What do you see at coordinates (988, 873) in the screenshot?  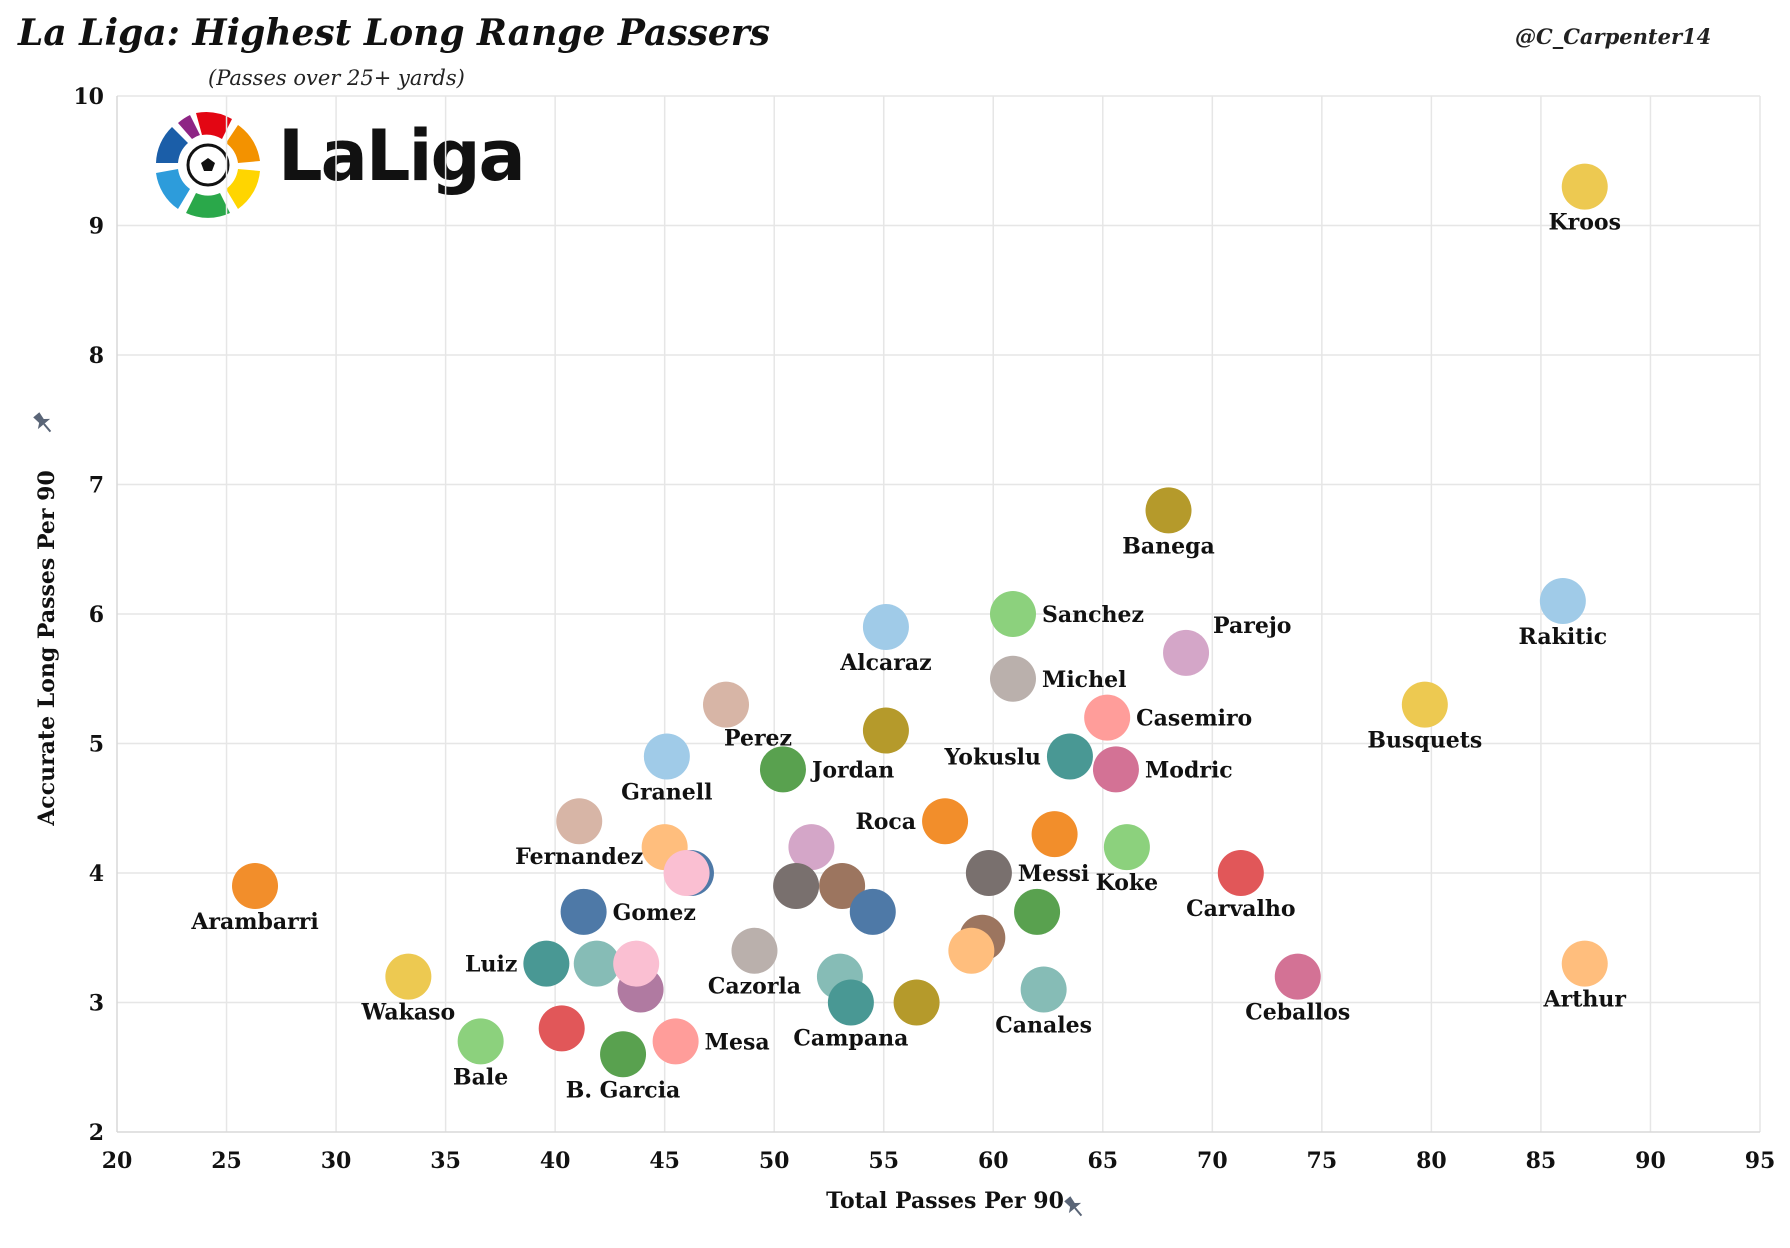 I see `data-point-messi` at bounding box center [988, 873].